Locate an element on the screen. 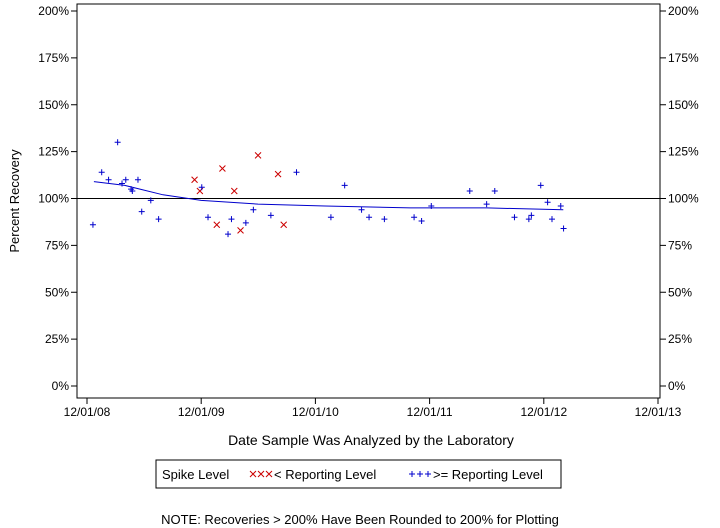 The height and width of the screenshot is (528, 720). y-tick-label-right: 0% is located at coordinates (677, 386).